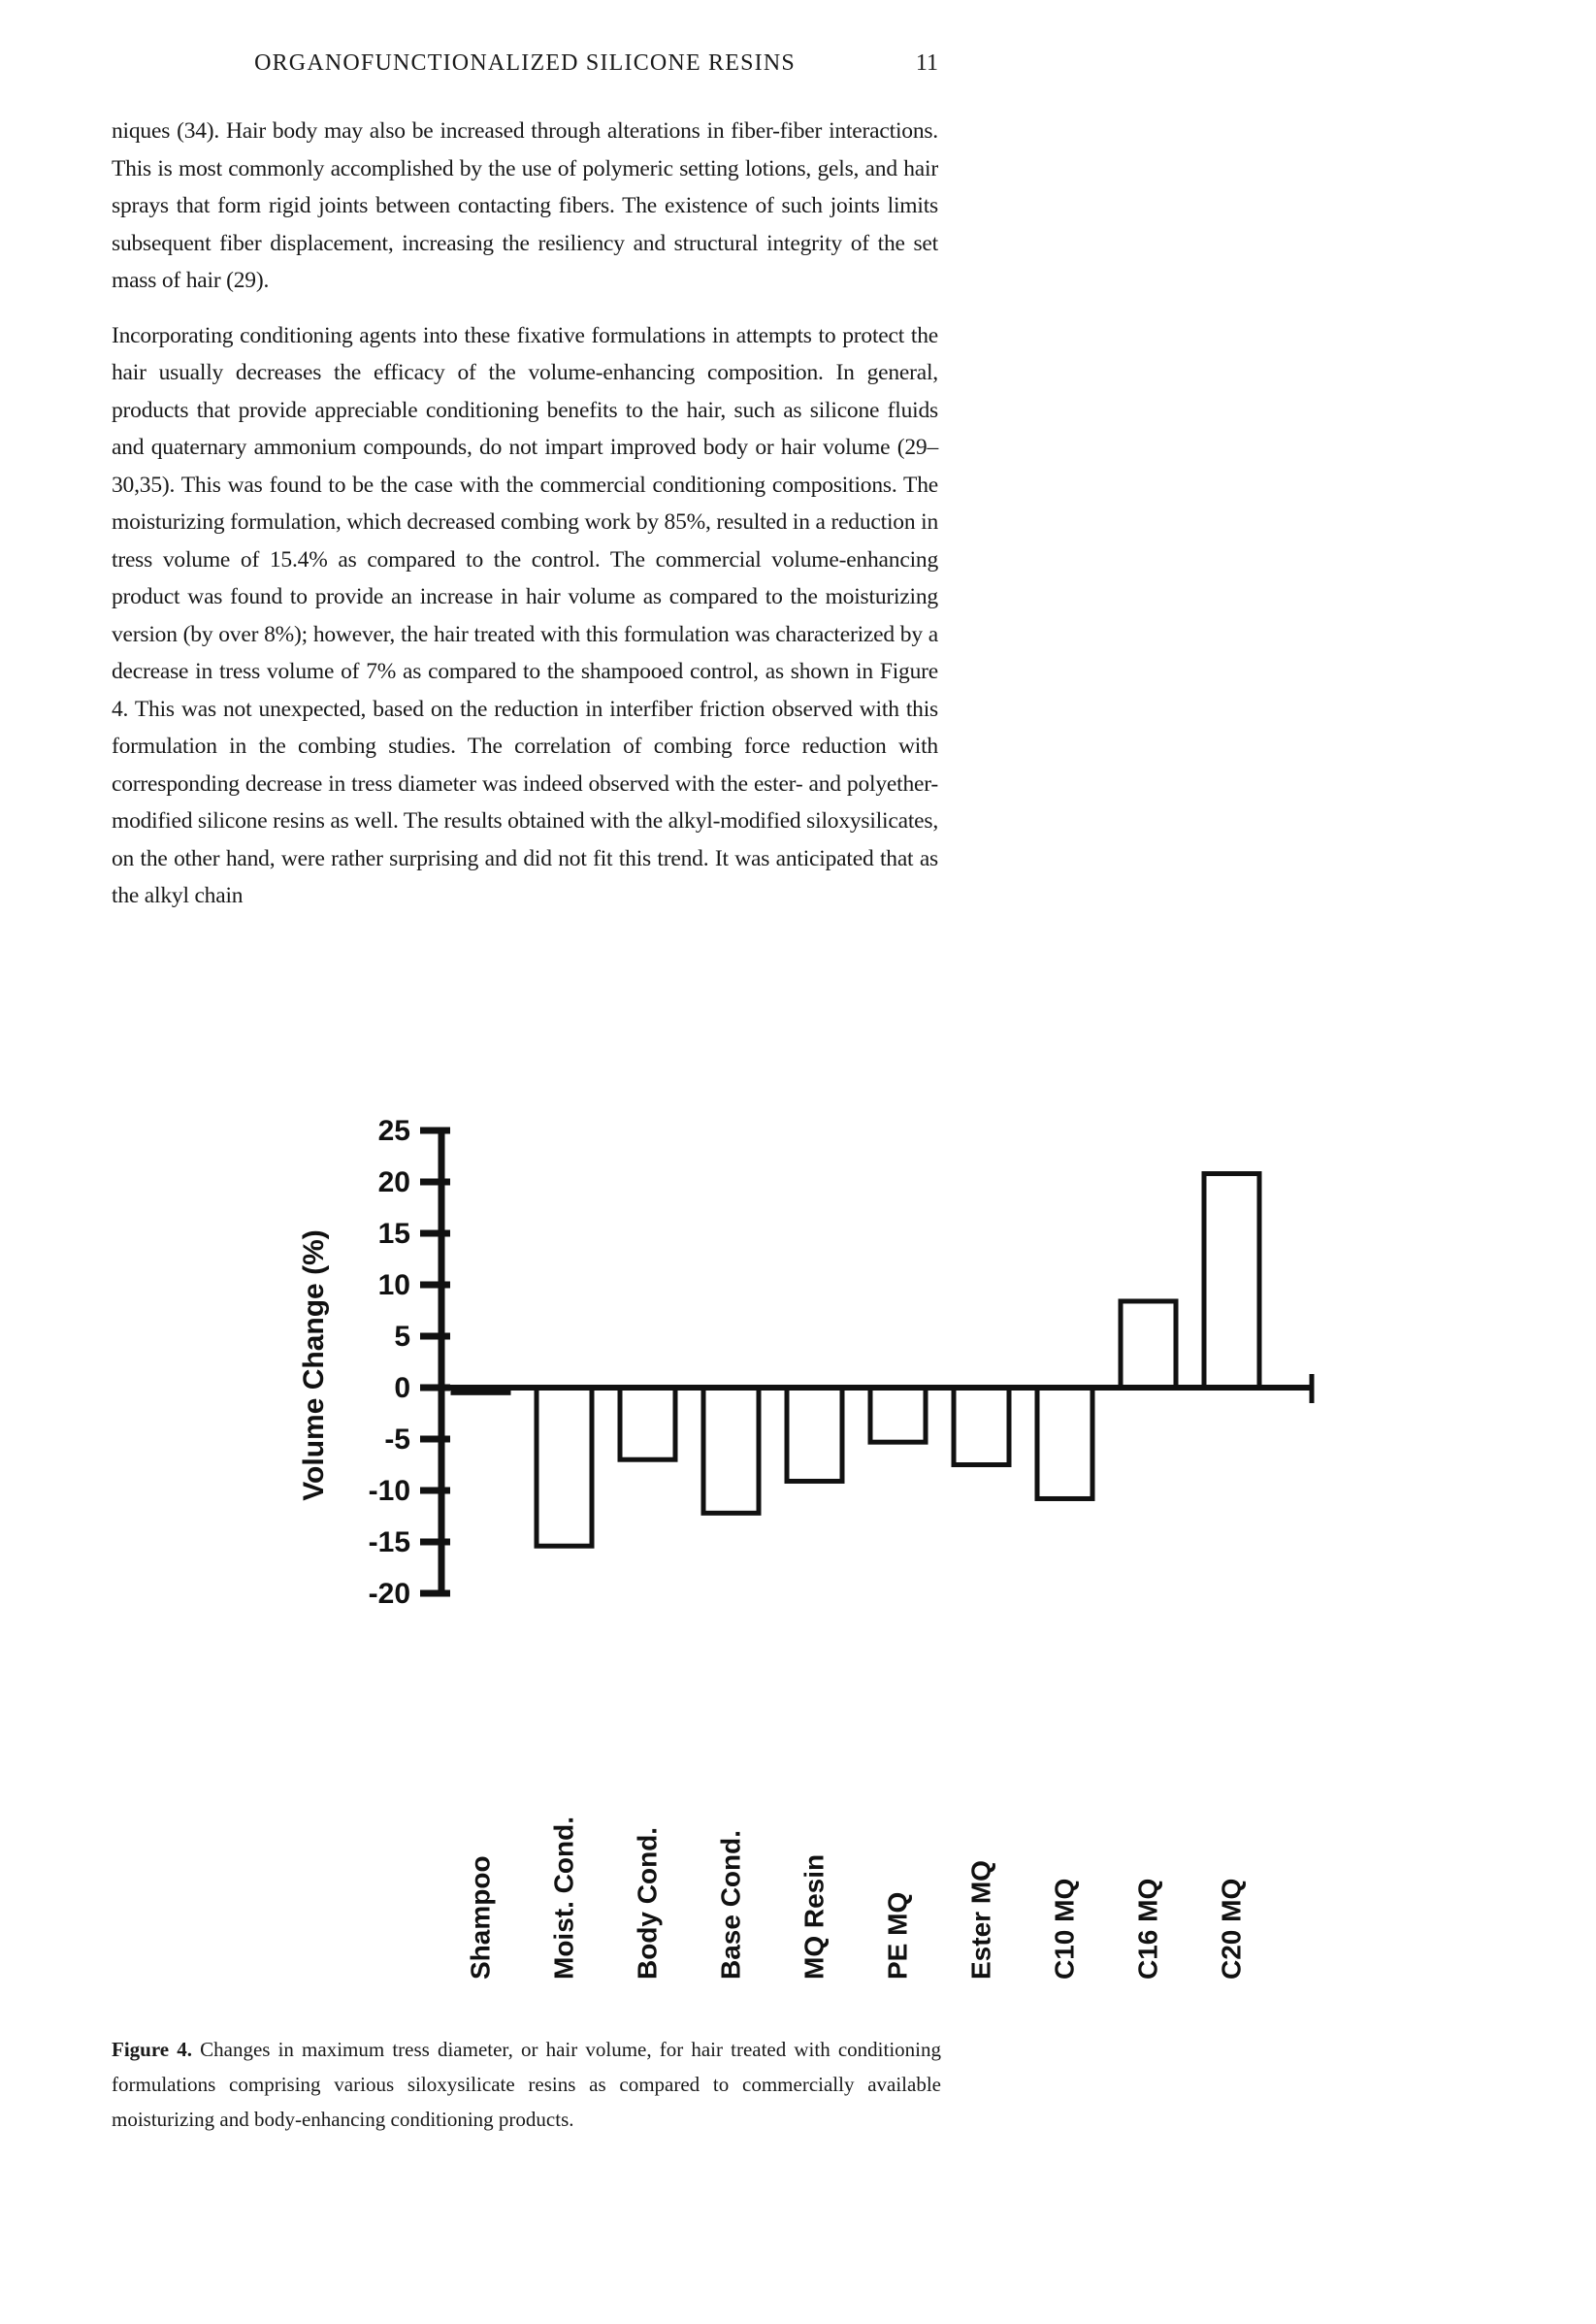  What do you see at coordinates (402, 1337) in the screenshot?
I see `y-tick-label: 5` at bounding box center [402, 1337].